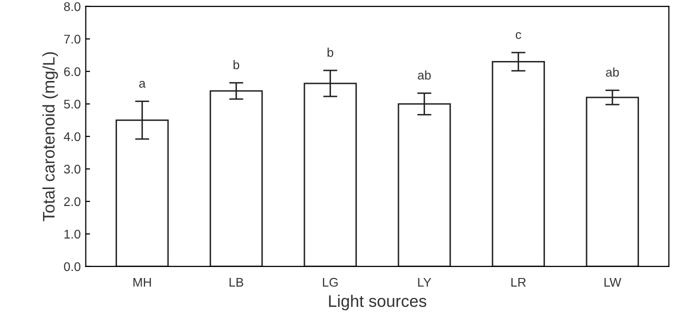 The height and width of the screenshot is (321, 686). Describe the element at coordinates (519, 35) in the screenshot. I see `annotation: c` at that location.